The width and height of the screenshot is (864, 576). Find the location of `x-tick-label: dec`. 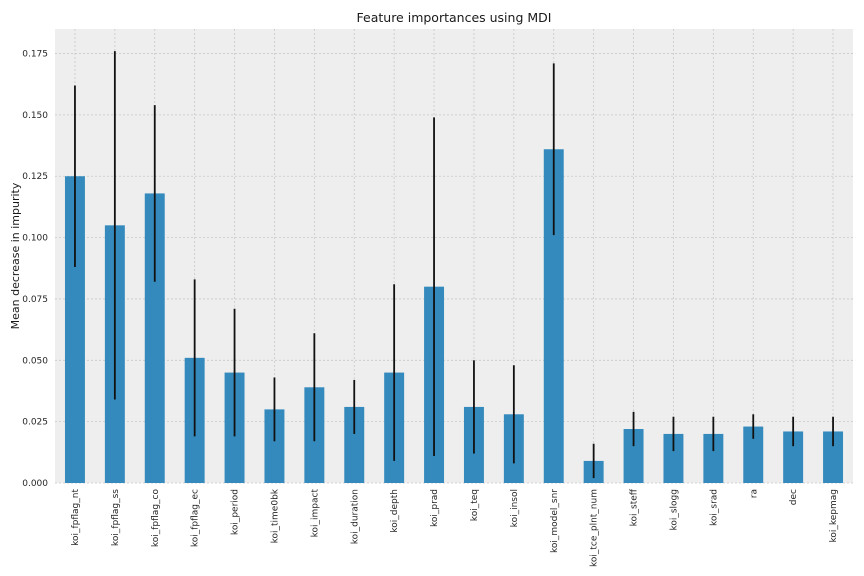

x-tick-label: dec is located at coordinates (794, 497).